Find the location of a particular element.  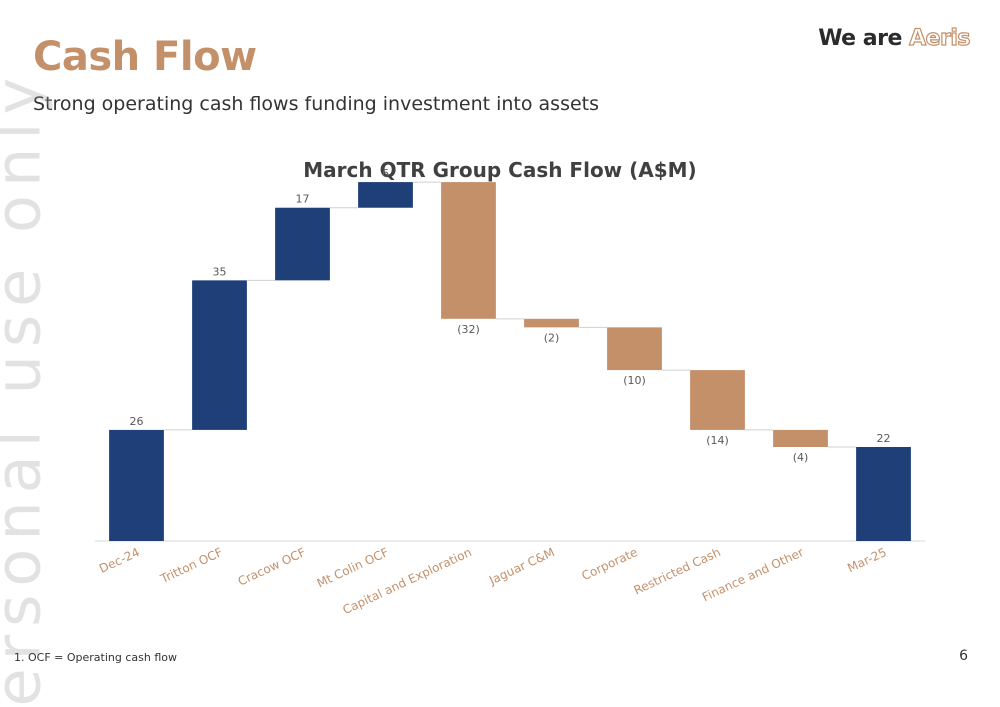

data-label-8: (4) is located at coordinates (801, 457).